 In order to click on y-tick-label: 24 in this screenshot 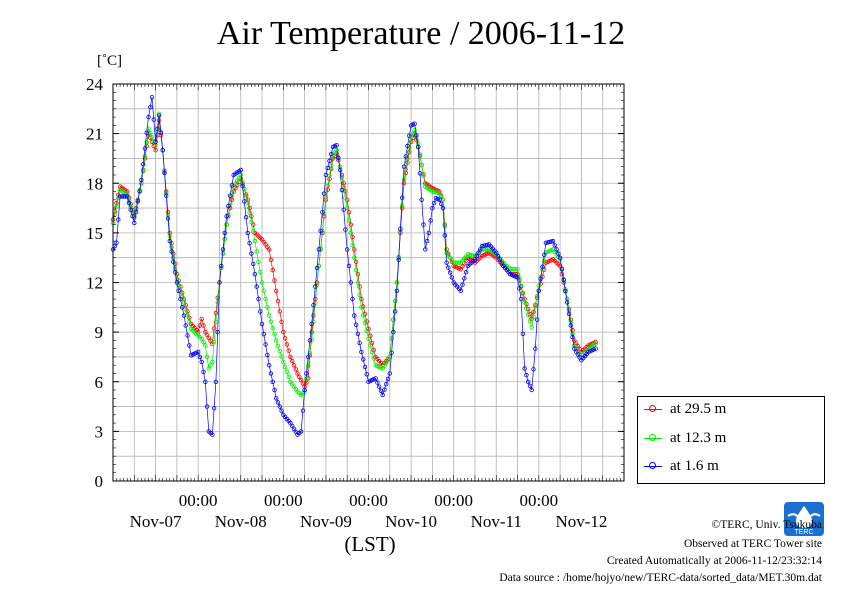, I will do `click(95, 84)`.